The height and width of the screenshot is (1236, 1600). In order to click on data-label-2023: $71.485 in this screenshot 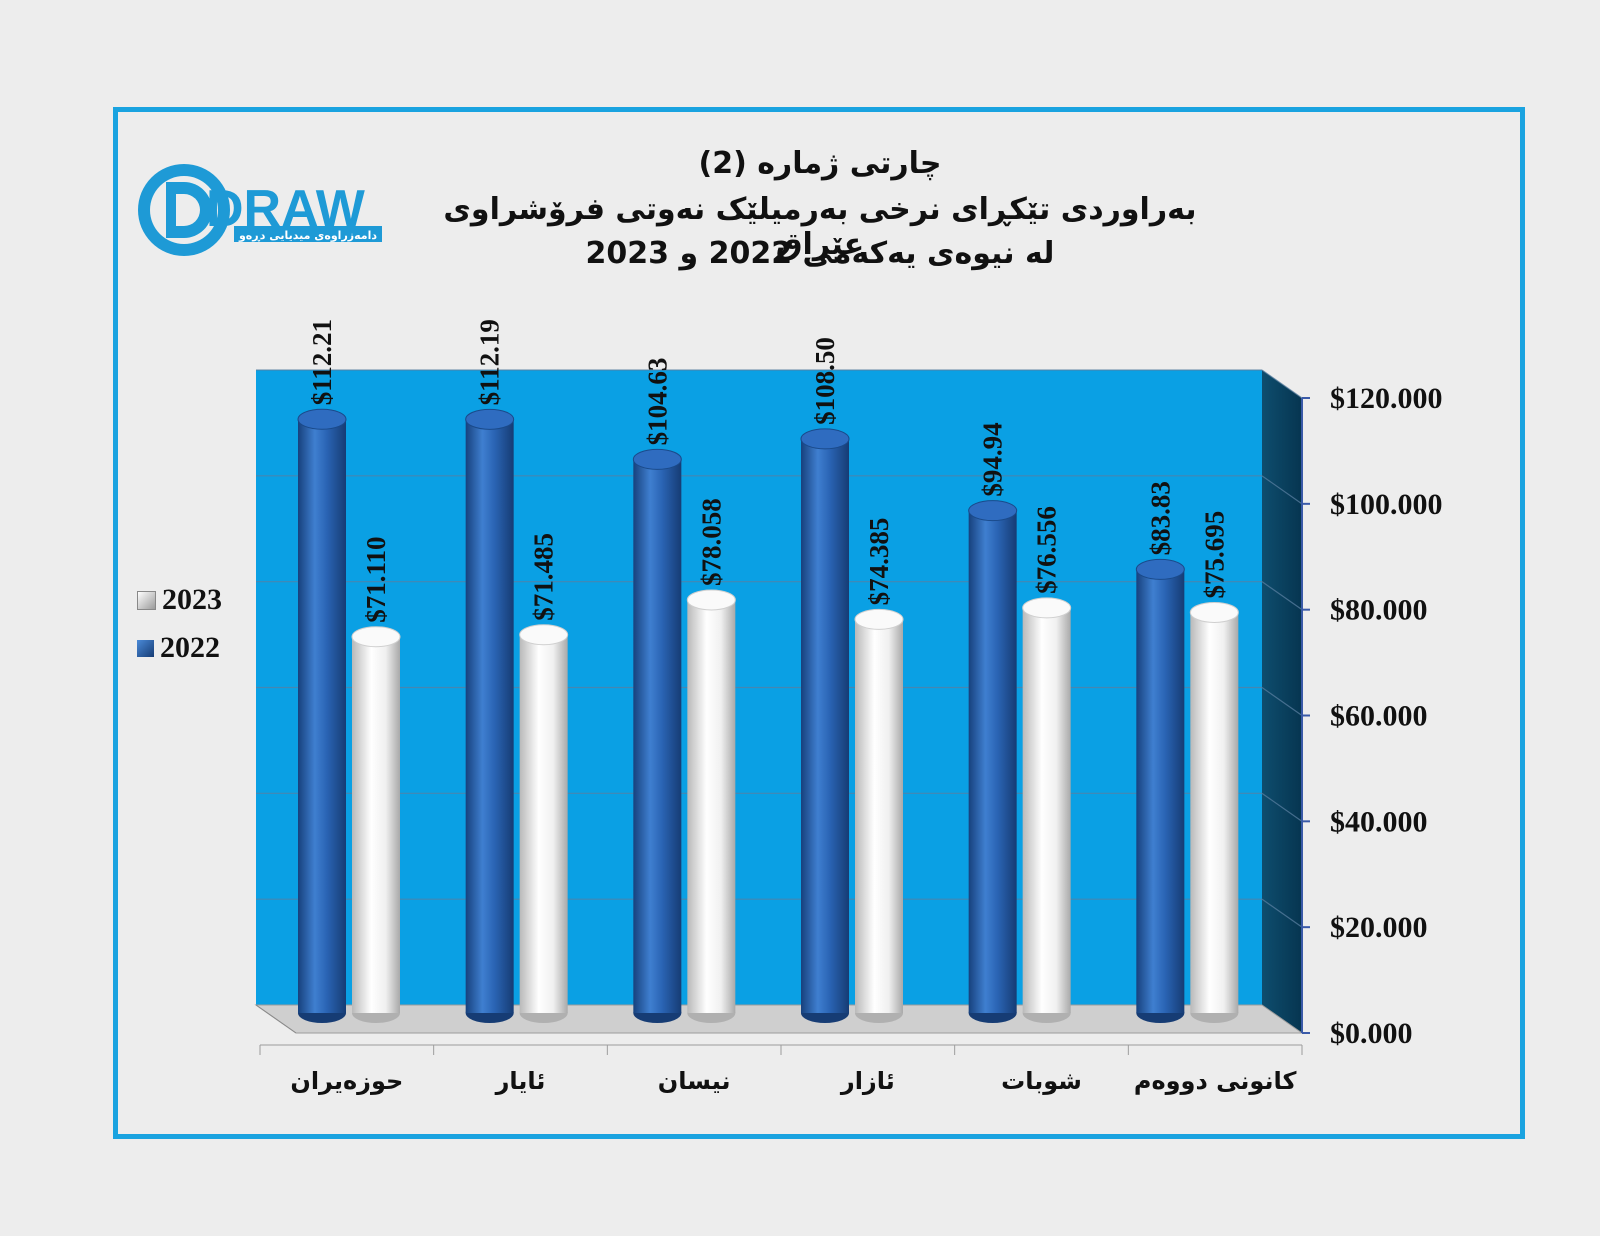, I will do `click(544, 577)`.